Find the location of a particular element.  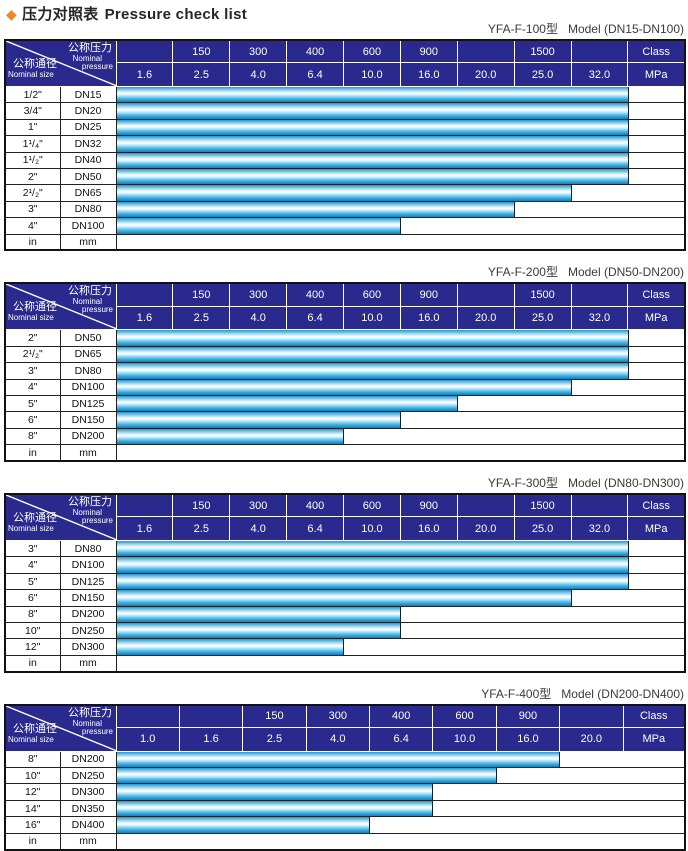

model-name-label: YFA-F-200型 is located at coordinates (522, 272).